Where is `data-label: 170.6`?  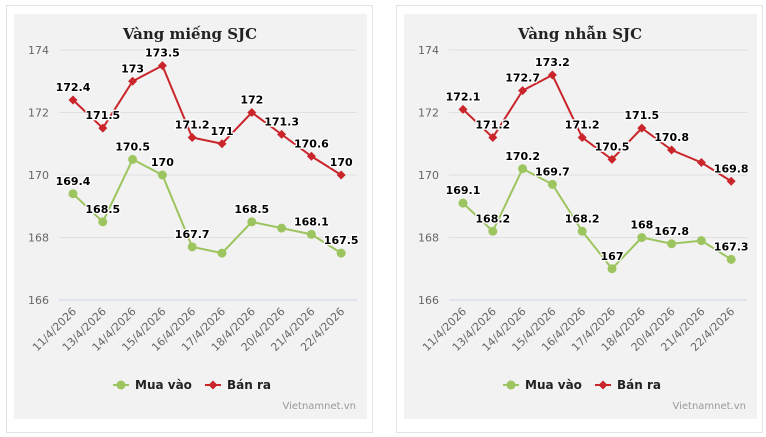
data-label: 170.6 is located at coordinates (311, 143).